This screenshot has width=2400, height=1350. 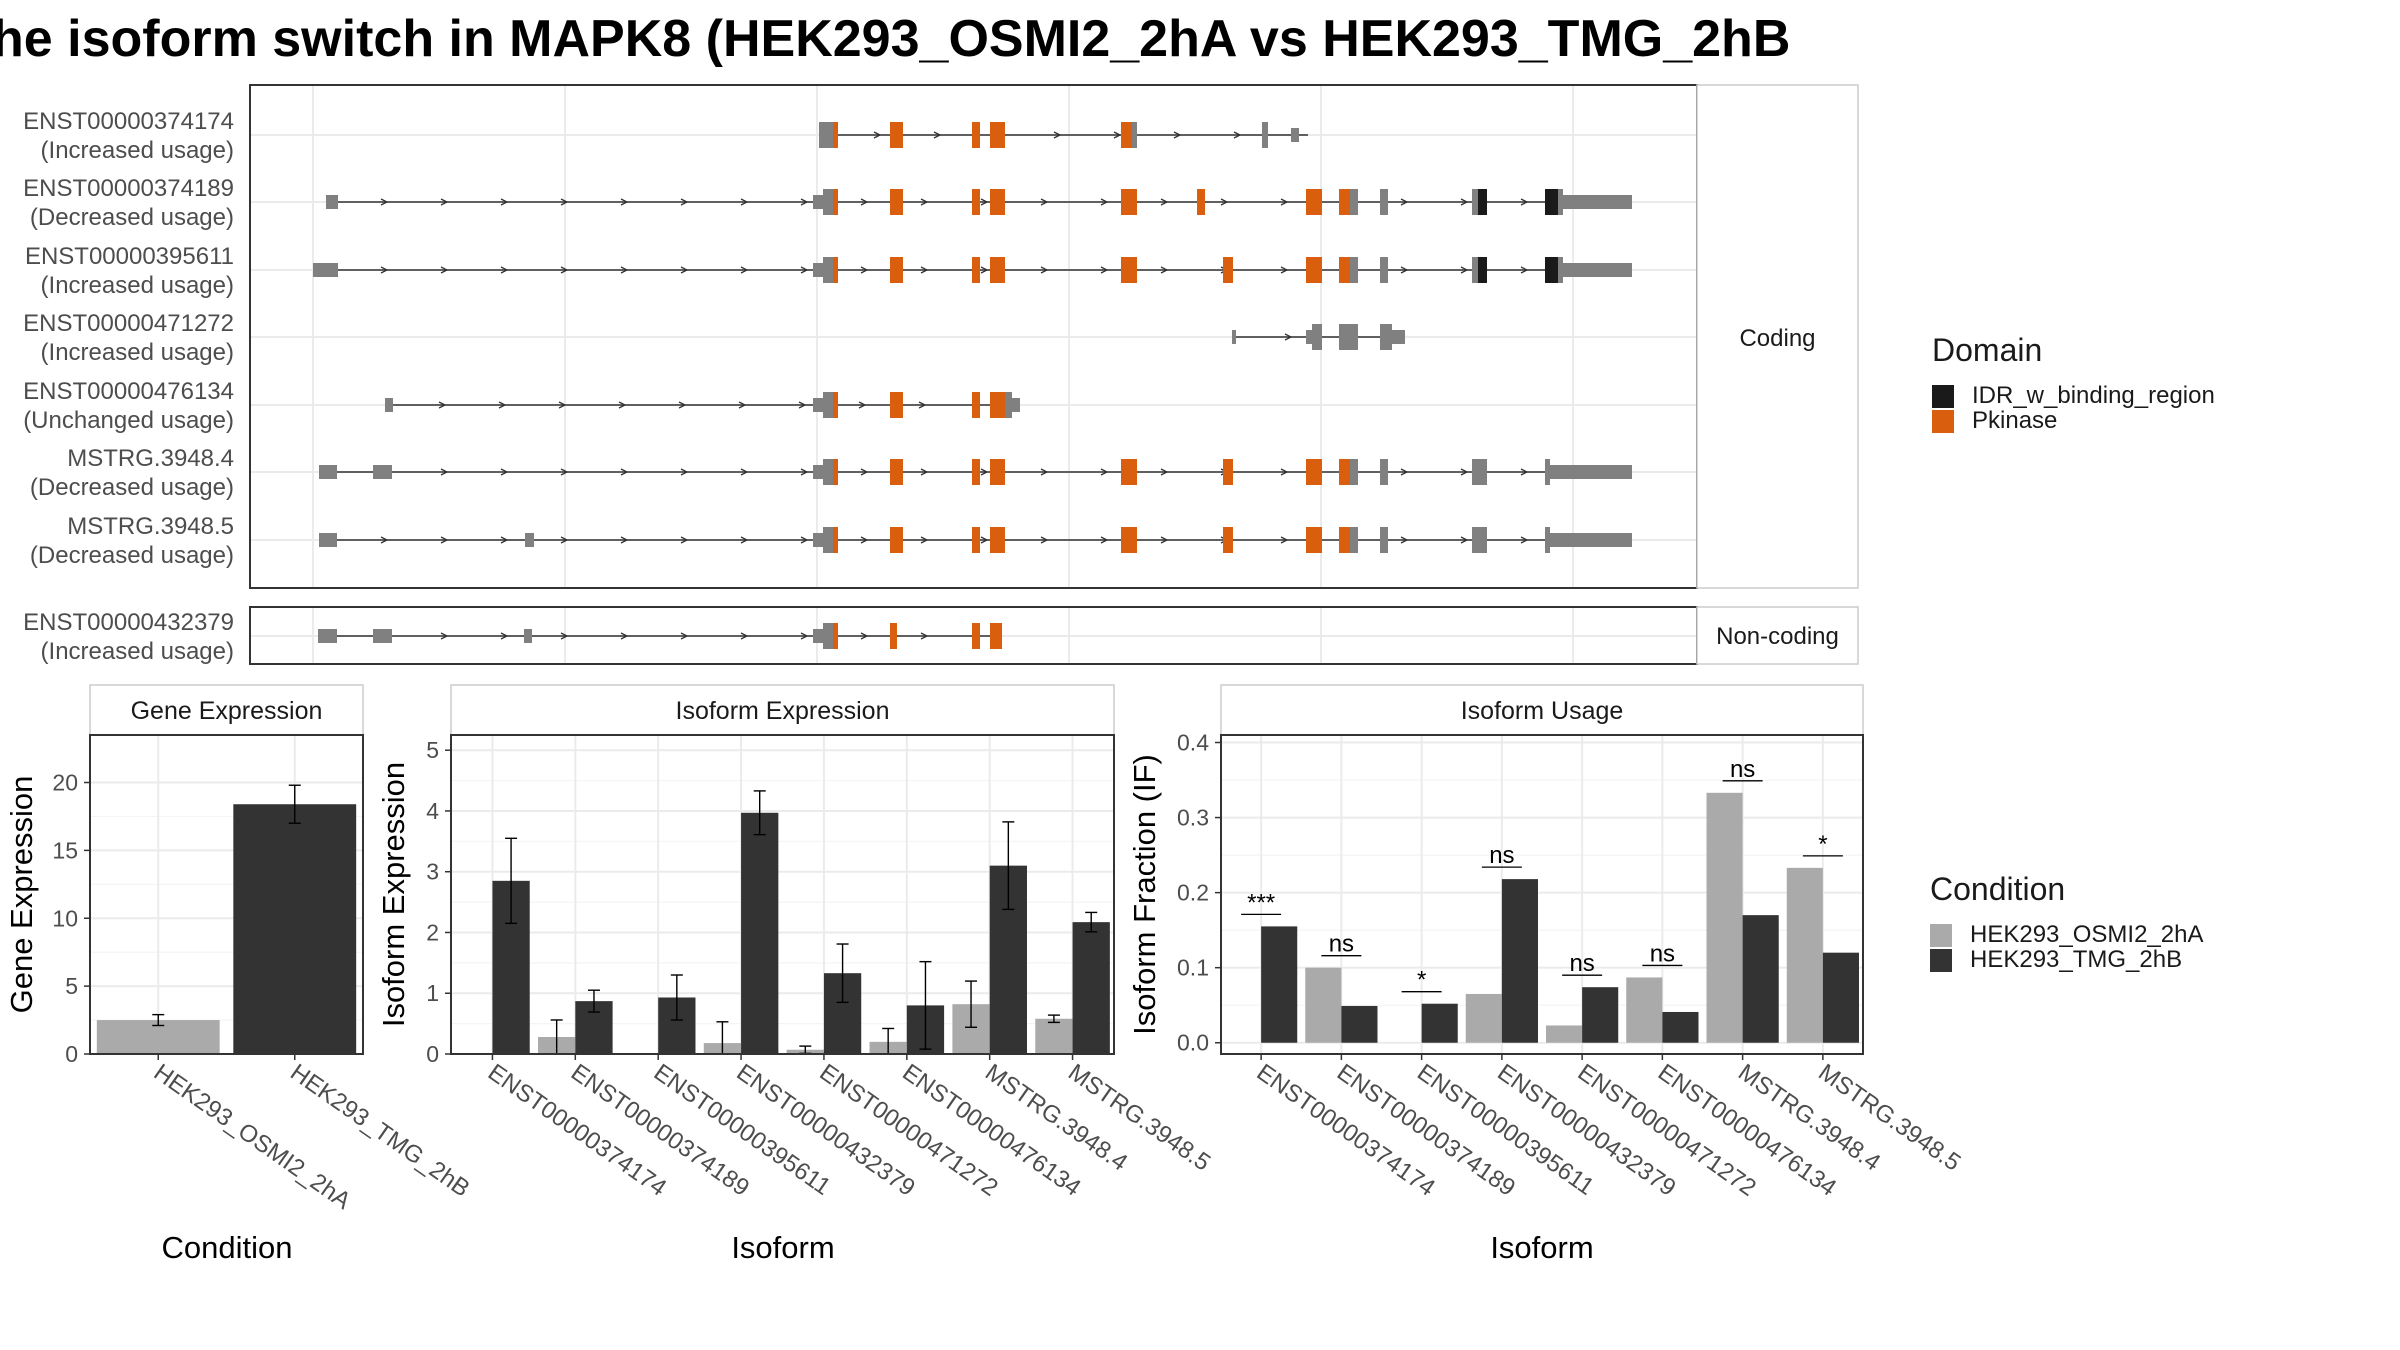 What do you see at coordinates (782, 1247) in the screenshot?
I see `x-axis-title: Isoform` at bounding box center [782, 1247].